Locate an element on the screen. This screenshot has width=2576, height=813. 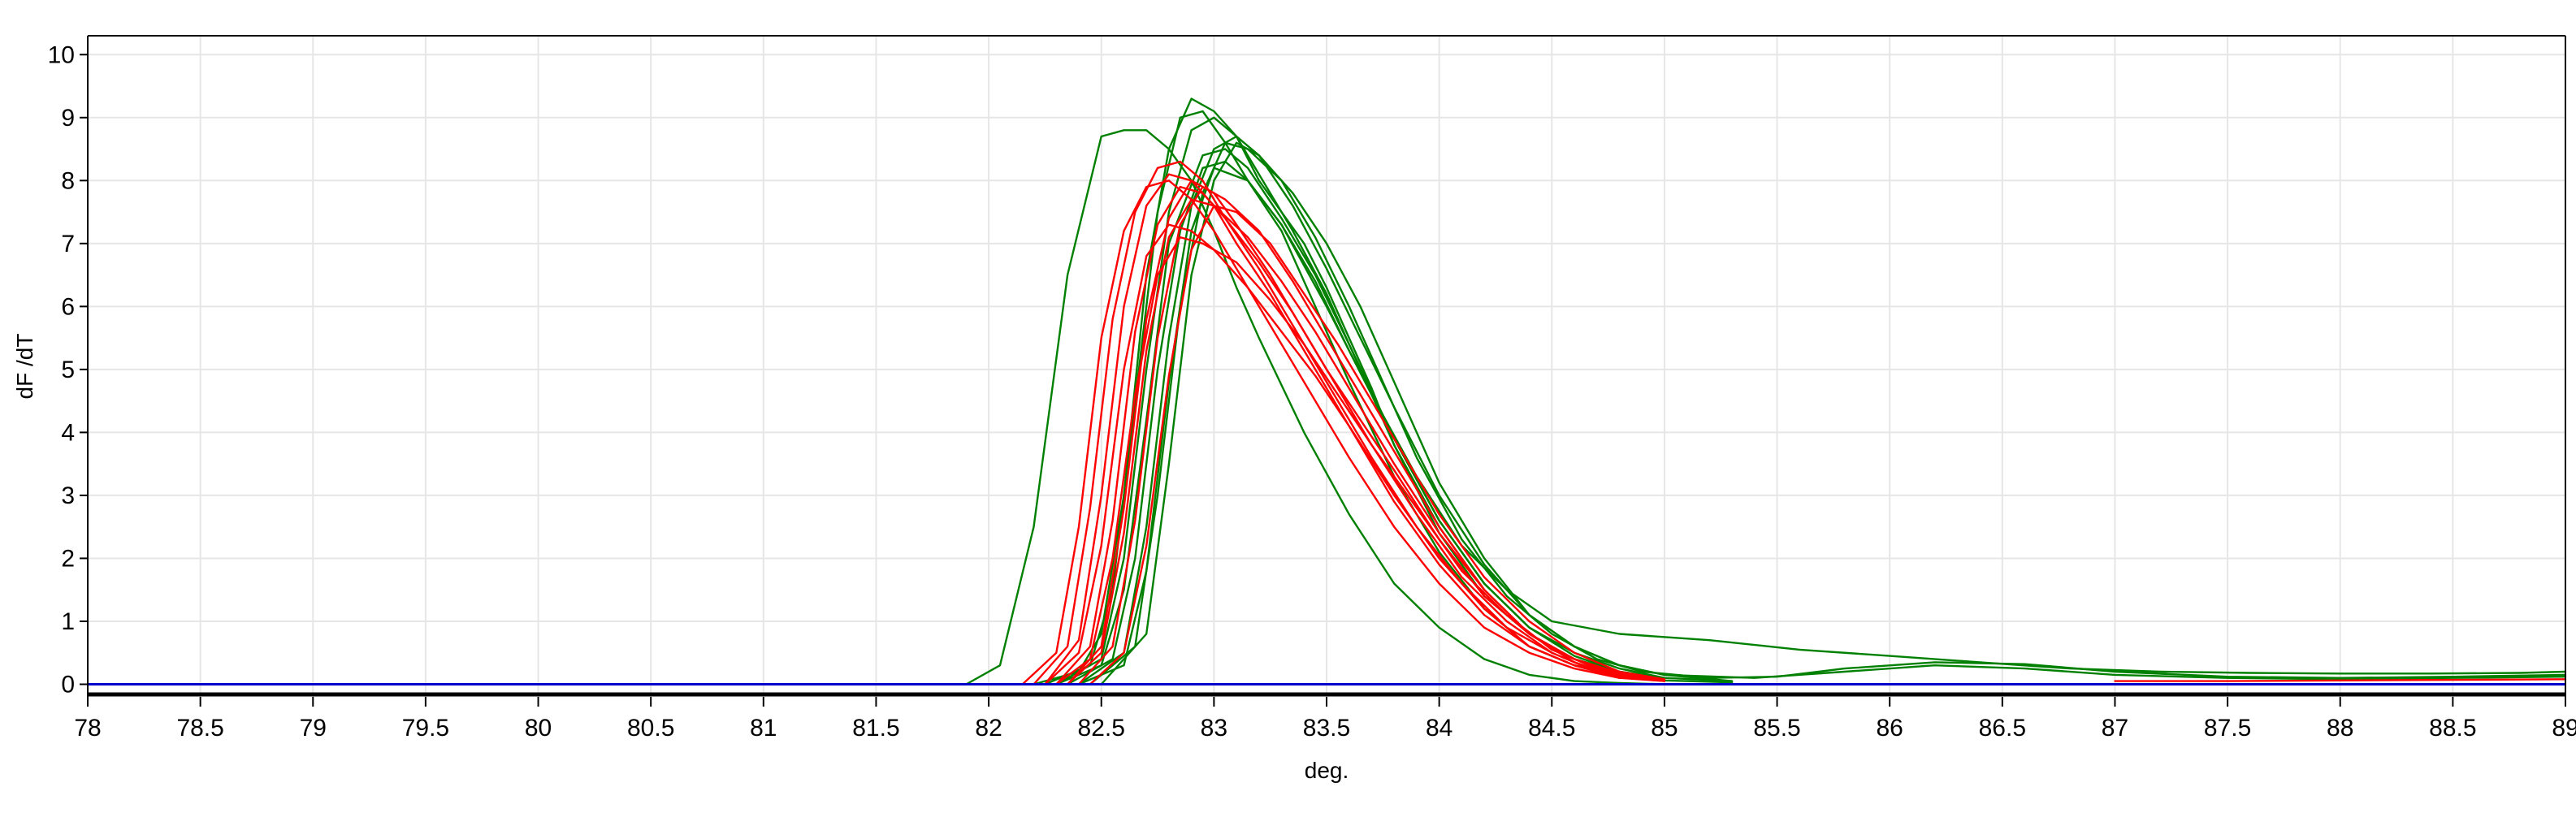
y-tick-label: 0 is located at coordinates (68, 684).